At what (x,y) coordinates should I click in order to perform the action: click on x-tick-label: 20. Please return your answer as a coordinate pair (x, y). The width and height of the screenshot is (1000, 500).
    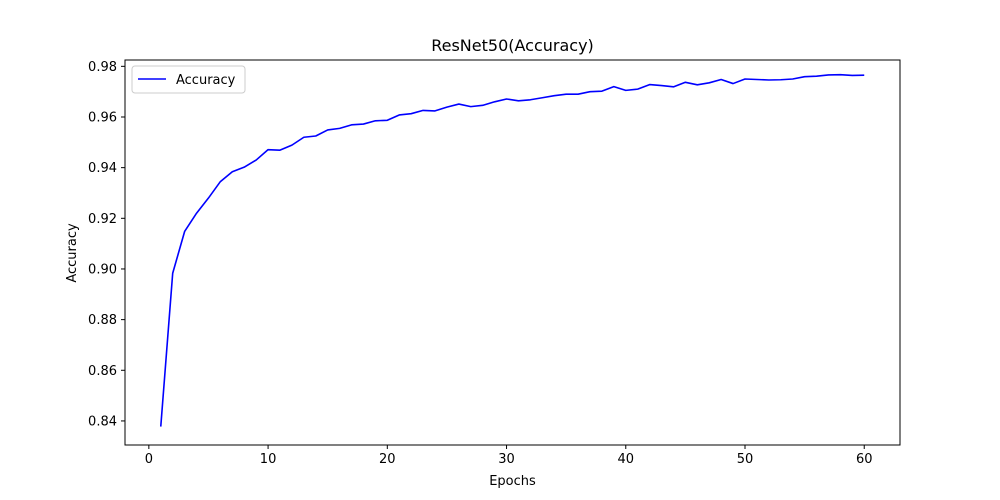
    Looking at the image, I should click on (387, 459).